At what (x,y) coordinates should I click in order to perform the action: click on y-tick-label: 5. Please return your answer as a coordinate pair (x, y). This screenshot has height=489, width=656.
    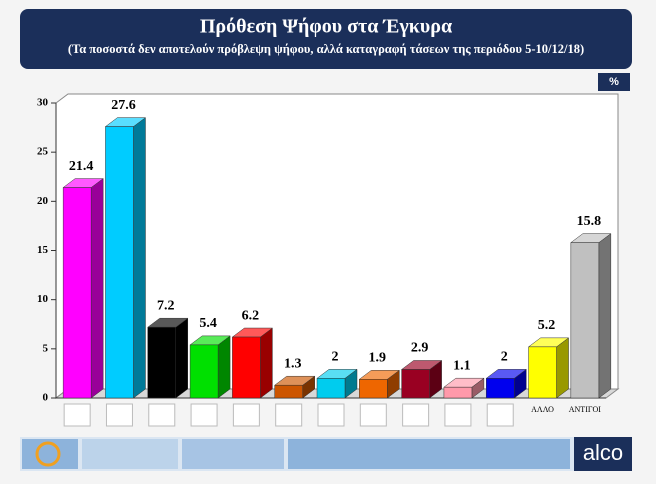
    Looking at the image, I should click on (46, 348).